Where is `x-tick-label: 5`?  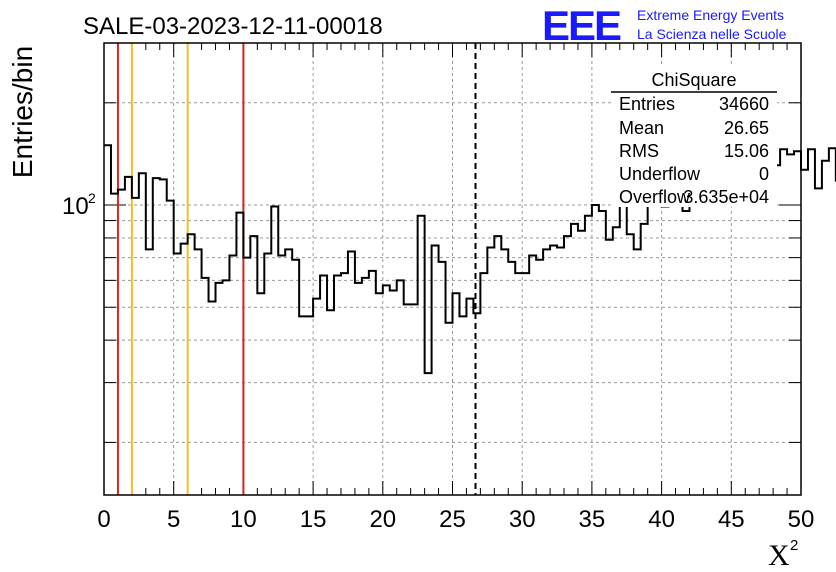
x-tick-label: 5 is located at coordinates (173, 519).